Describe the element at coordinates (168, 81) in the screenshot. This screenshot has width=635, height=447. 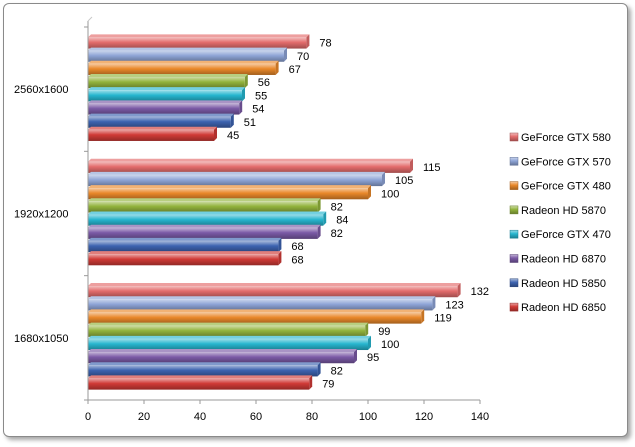
I see `bar-radeon-hd-5870-2560x1600` at that location.